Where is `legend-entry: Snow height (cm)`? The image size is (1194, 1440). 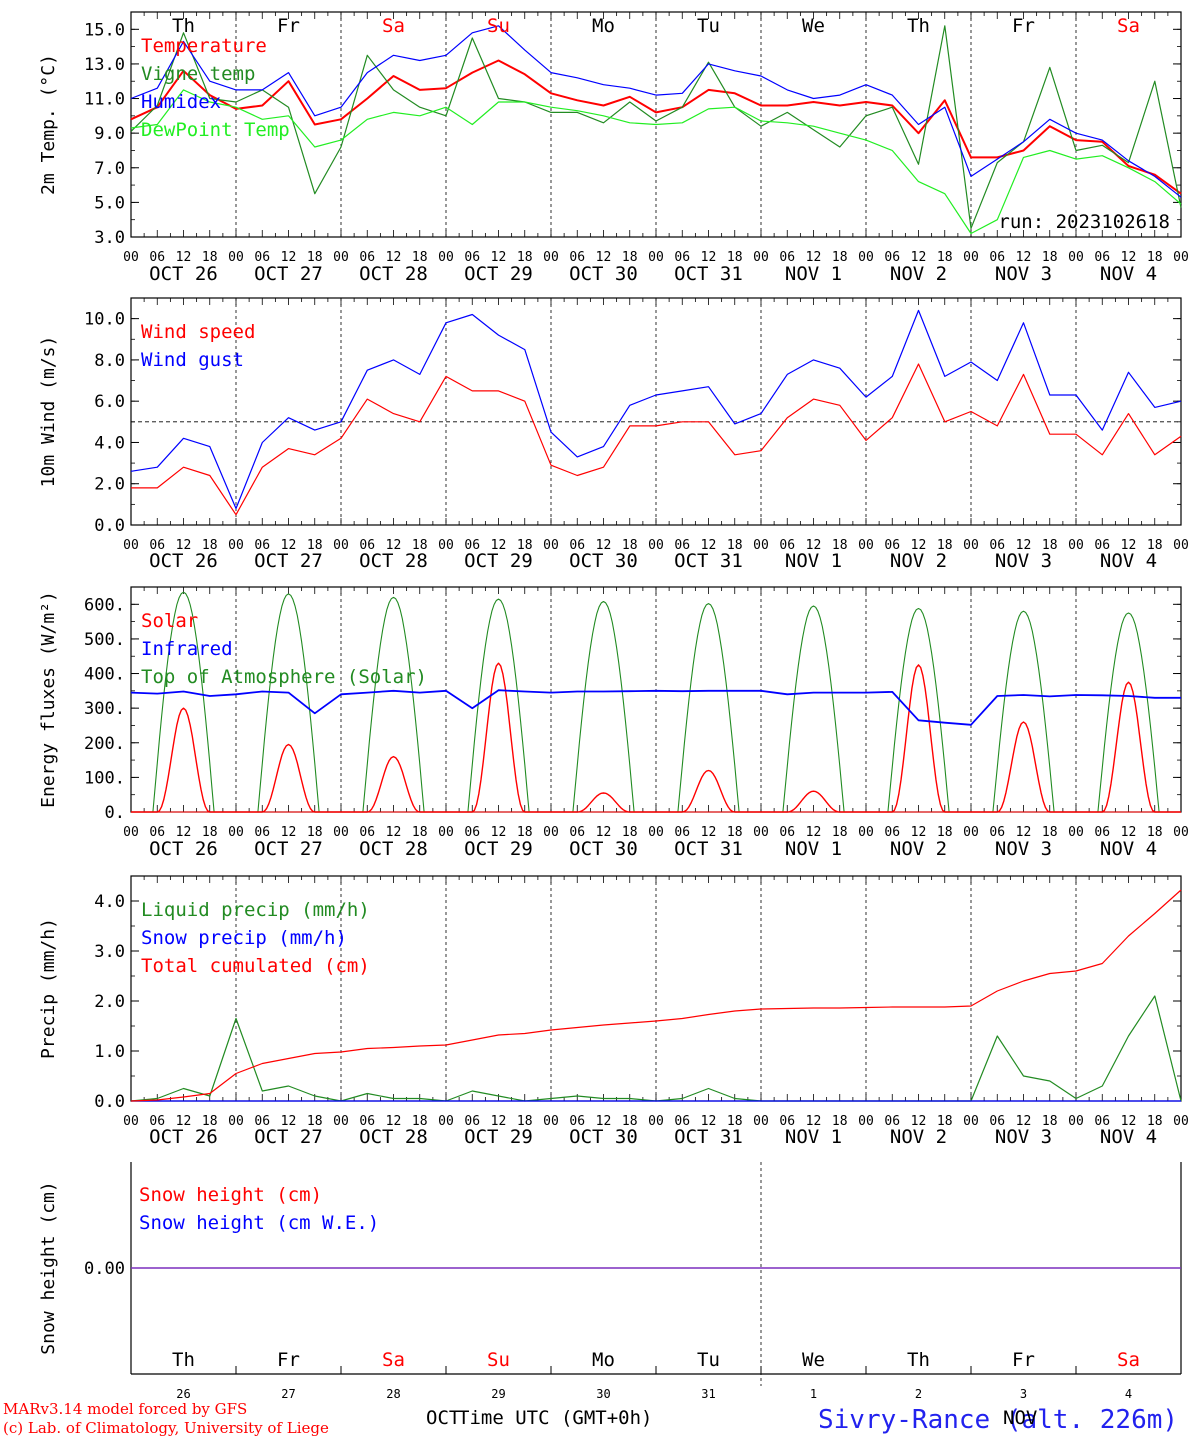 legend-entry: Snow height (cm) is located at coordinates (230, 1195).